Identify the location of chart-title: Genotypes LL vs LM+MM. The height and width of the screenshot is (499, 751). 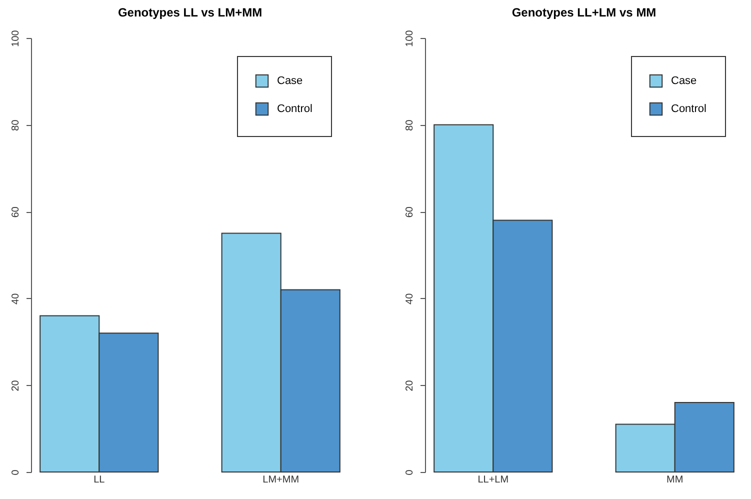
(190, 13).